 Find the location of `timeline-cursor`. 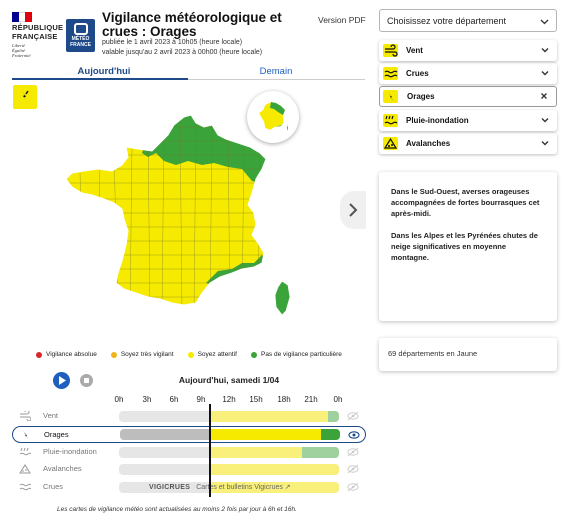

timeline-cursor is located at coordinates (210, 450).